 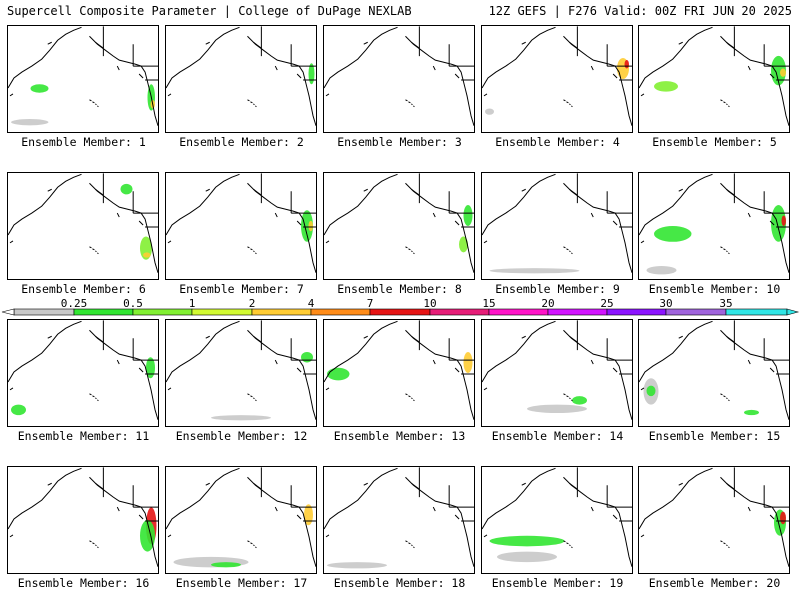 What do you see at coordinates (783, 518) in the screenshot?
I see `scp-field-extreme` at bounding box center [783, 518].